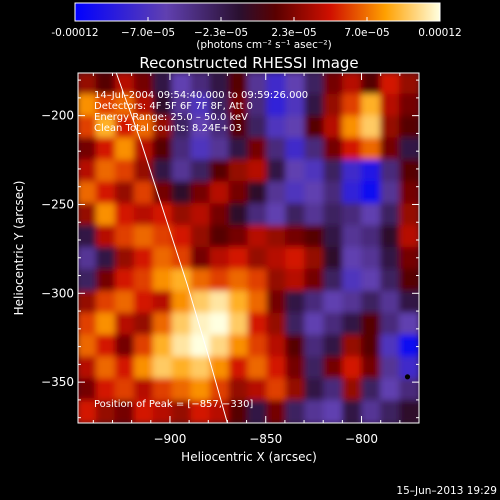 Image resolution: width=500 pixels, height=500 pixels. I want to click on info-line-counts: Clean Total counts: 8.24E+03, so click(168, 128).